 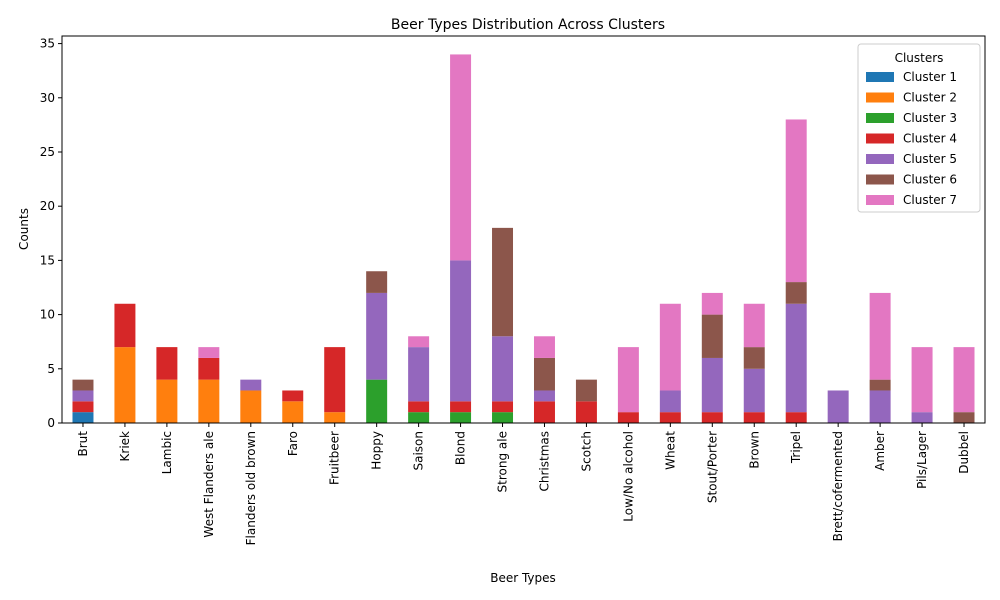 I want to click on x-tick-label-20: Pils/Lager, so click(x=922, y=460).